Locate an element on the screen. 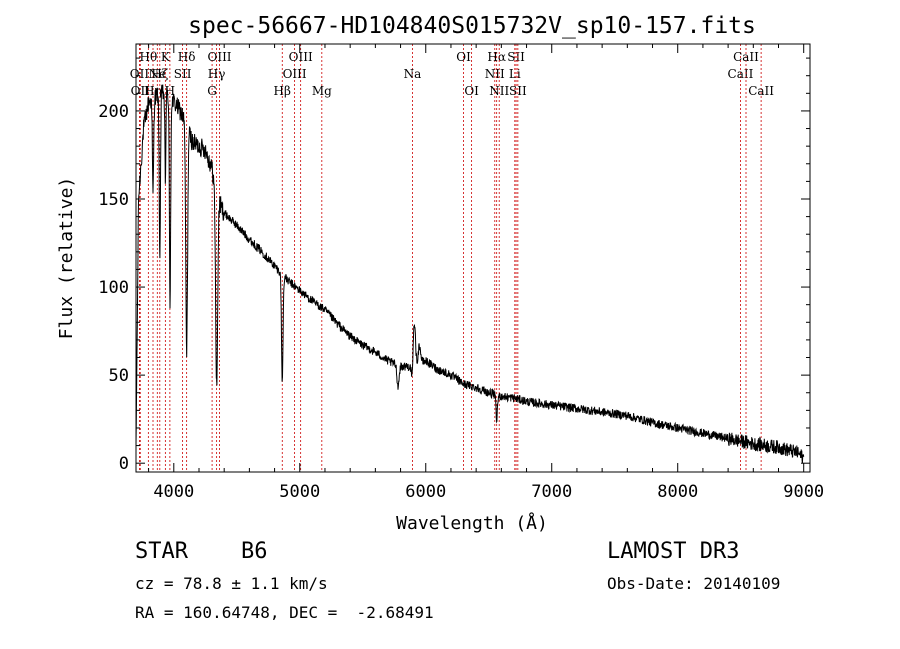 Image resolution: width=900 pixels, height=649 pixels. marker-label-6: K is located at coordinates (166, 57).